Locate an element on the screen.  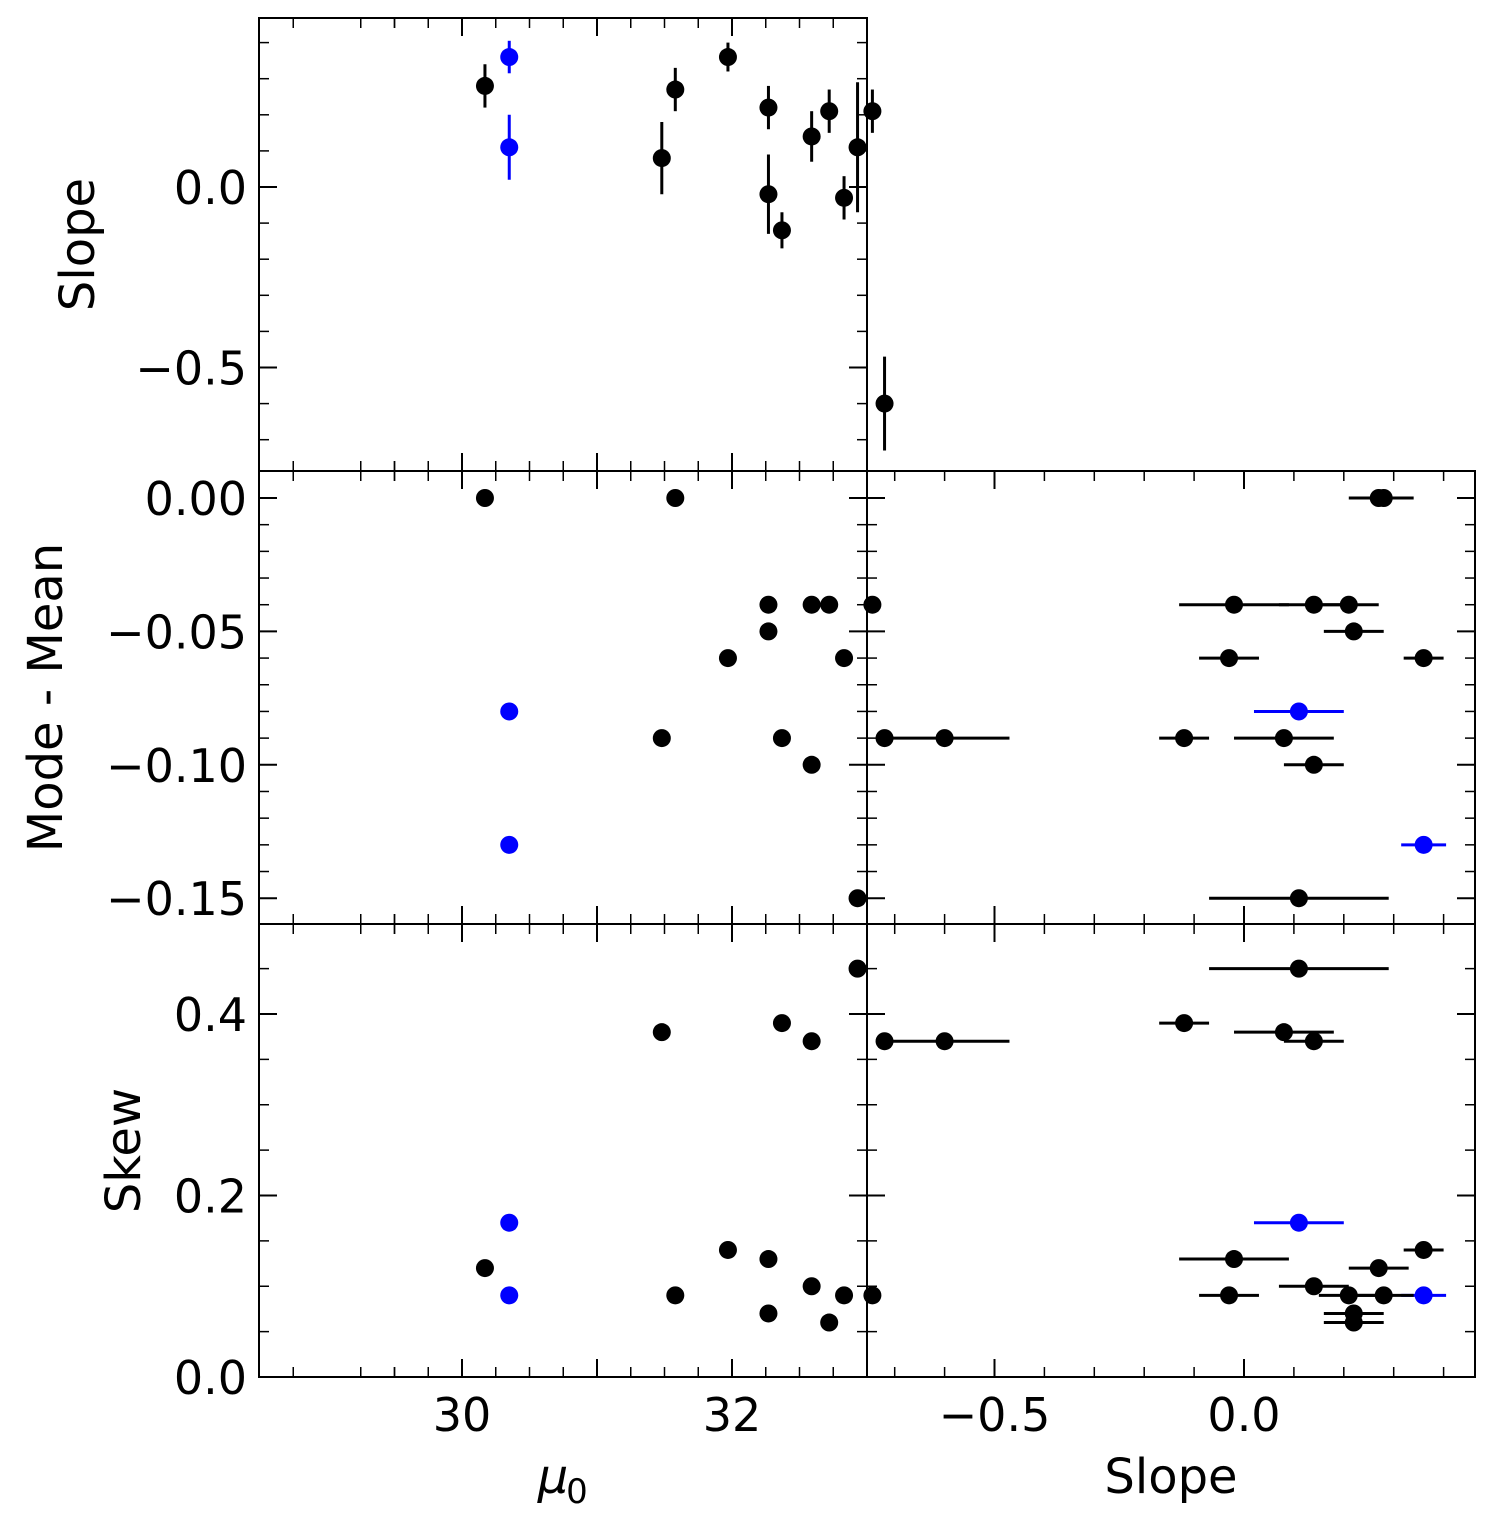
x-axis-label-subscript: 0 is located at coordinates (577, 1492).